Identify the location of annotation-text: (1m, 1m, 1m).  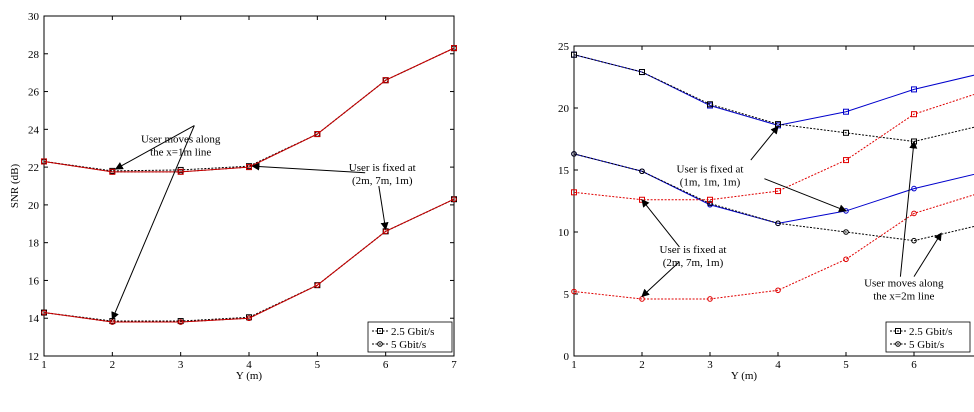
(710, 182).